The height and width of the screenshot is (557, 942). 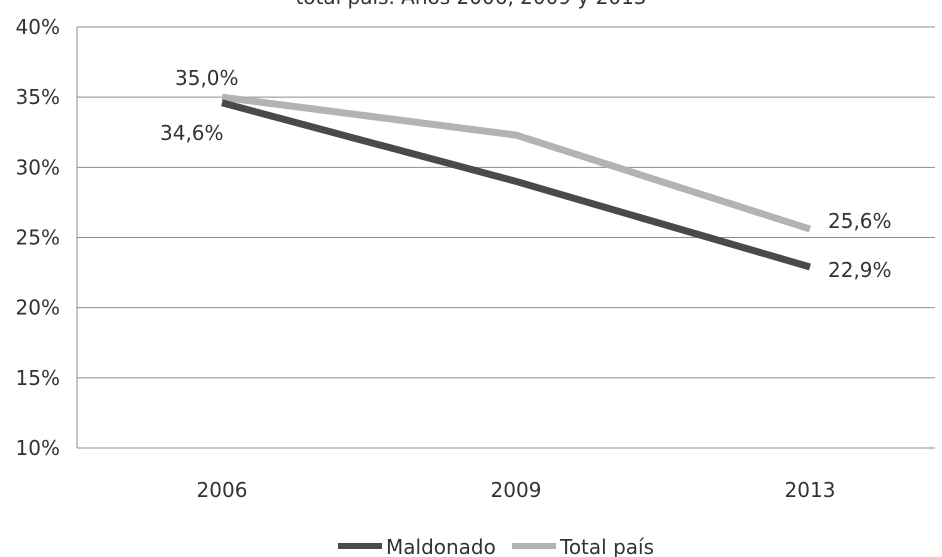 What do you see at coordinates (222, 490) in the screenshot?
I see `x-tick-label: 2006` at bounding box center [222, 490].